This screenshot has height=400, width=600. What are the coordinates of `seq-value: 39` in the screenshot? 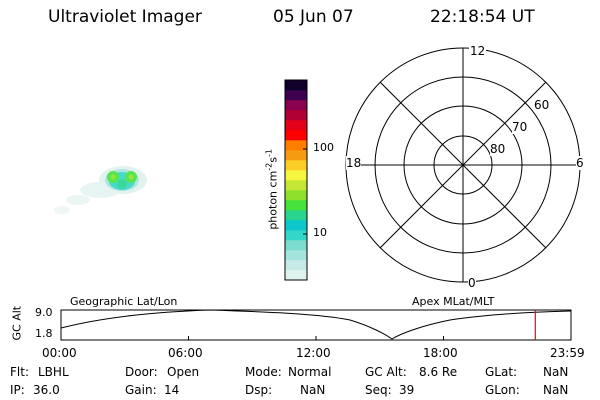 It's located at (407, 390).